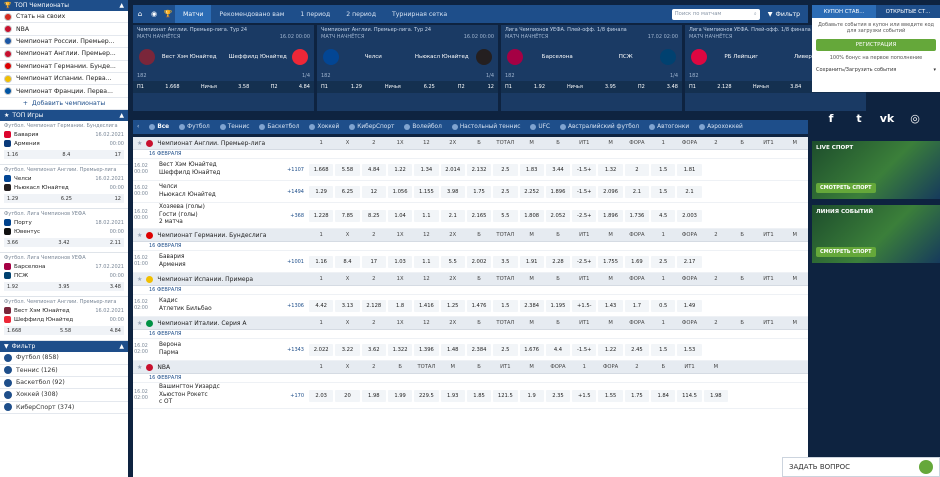 The width and height of the screenshot is (940, 477). What do you see at coordinates (663, 395) in the screenshot?
I see `odd-cell: 1.84` at bounding box center [663, 395].